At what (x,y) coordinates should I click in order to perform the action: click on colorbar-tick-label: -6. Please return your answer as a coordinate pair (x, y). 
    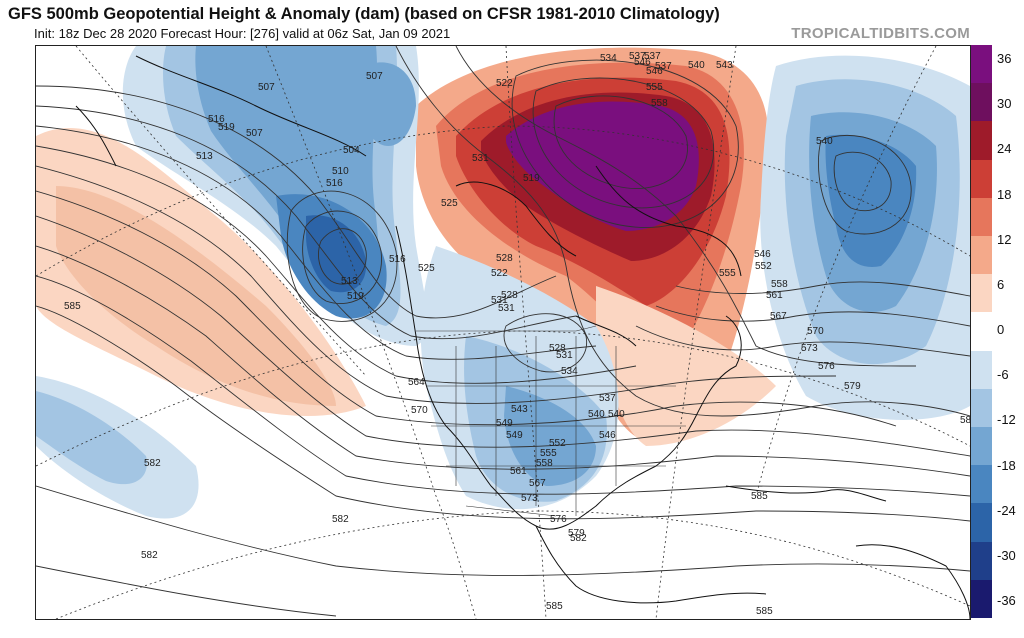
    Looking at the image, I should click on (1003, 375).